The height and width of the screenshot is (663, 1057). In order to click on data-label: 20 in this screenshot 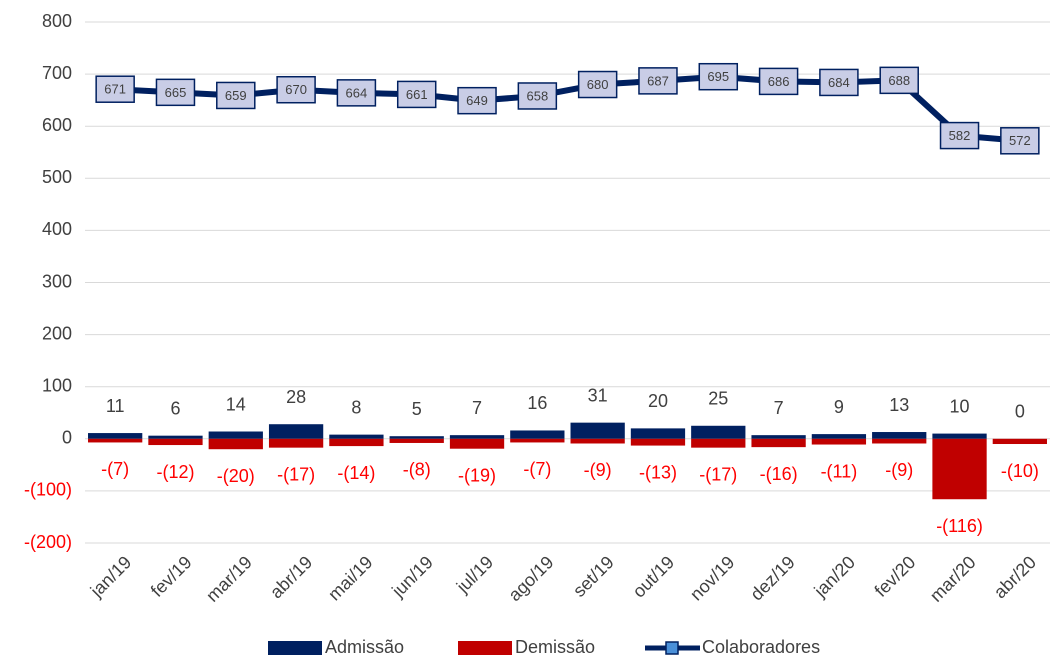, I will do `click(658, 401)`.